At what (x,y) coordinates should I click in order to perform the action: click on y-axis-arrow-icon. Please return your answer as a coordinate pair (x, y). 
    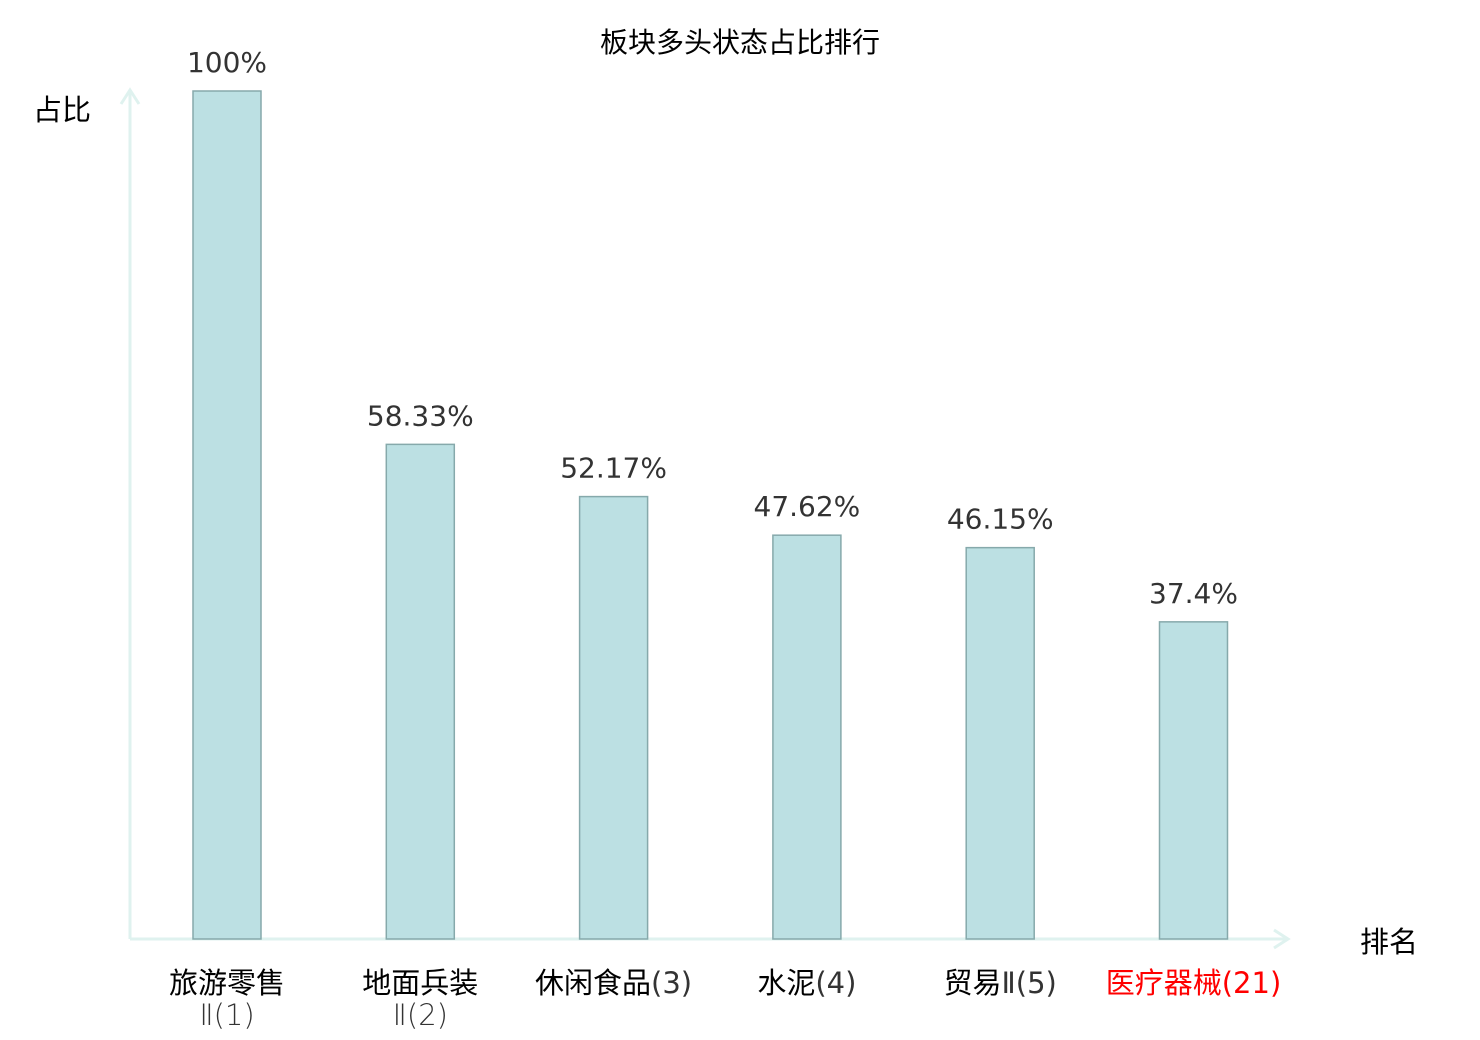
    Looking at the image, I should click on (130, 96).